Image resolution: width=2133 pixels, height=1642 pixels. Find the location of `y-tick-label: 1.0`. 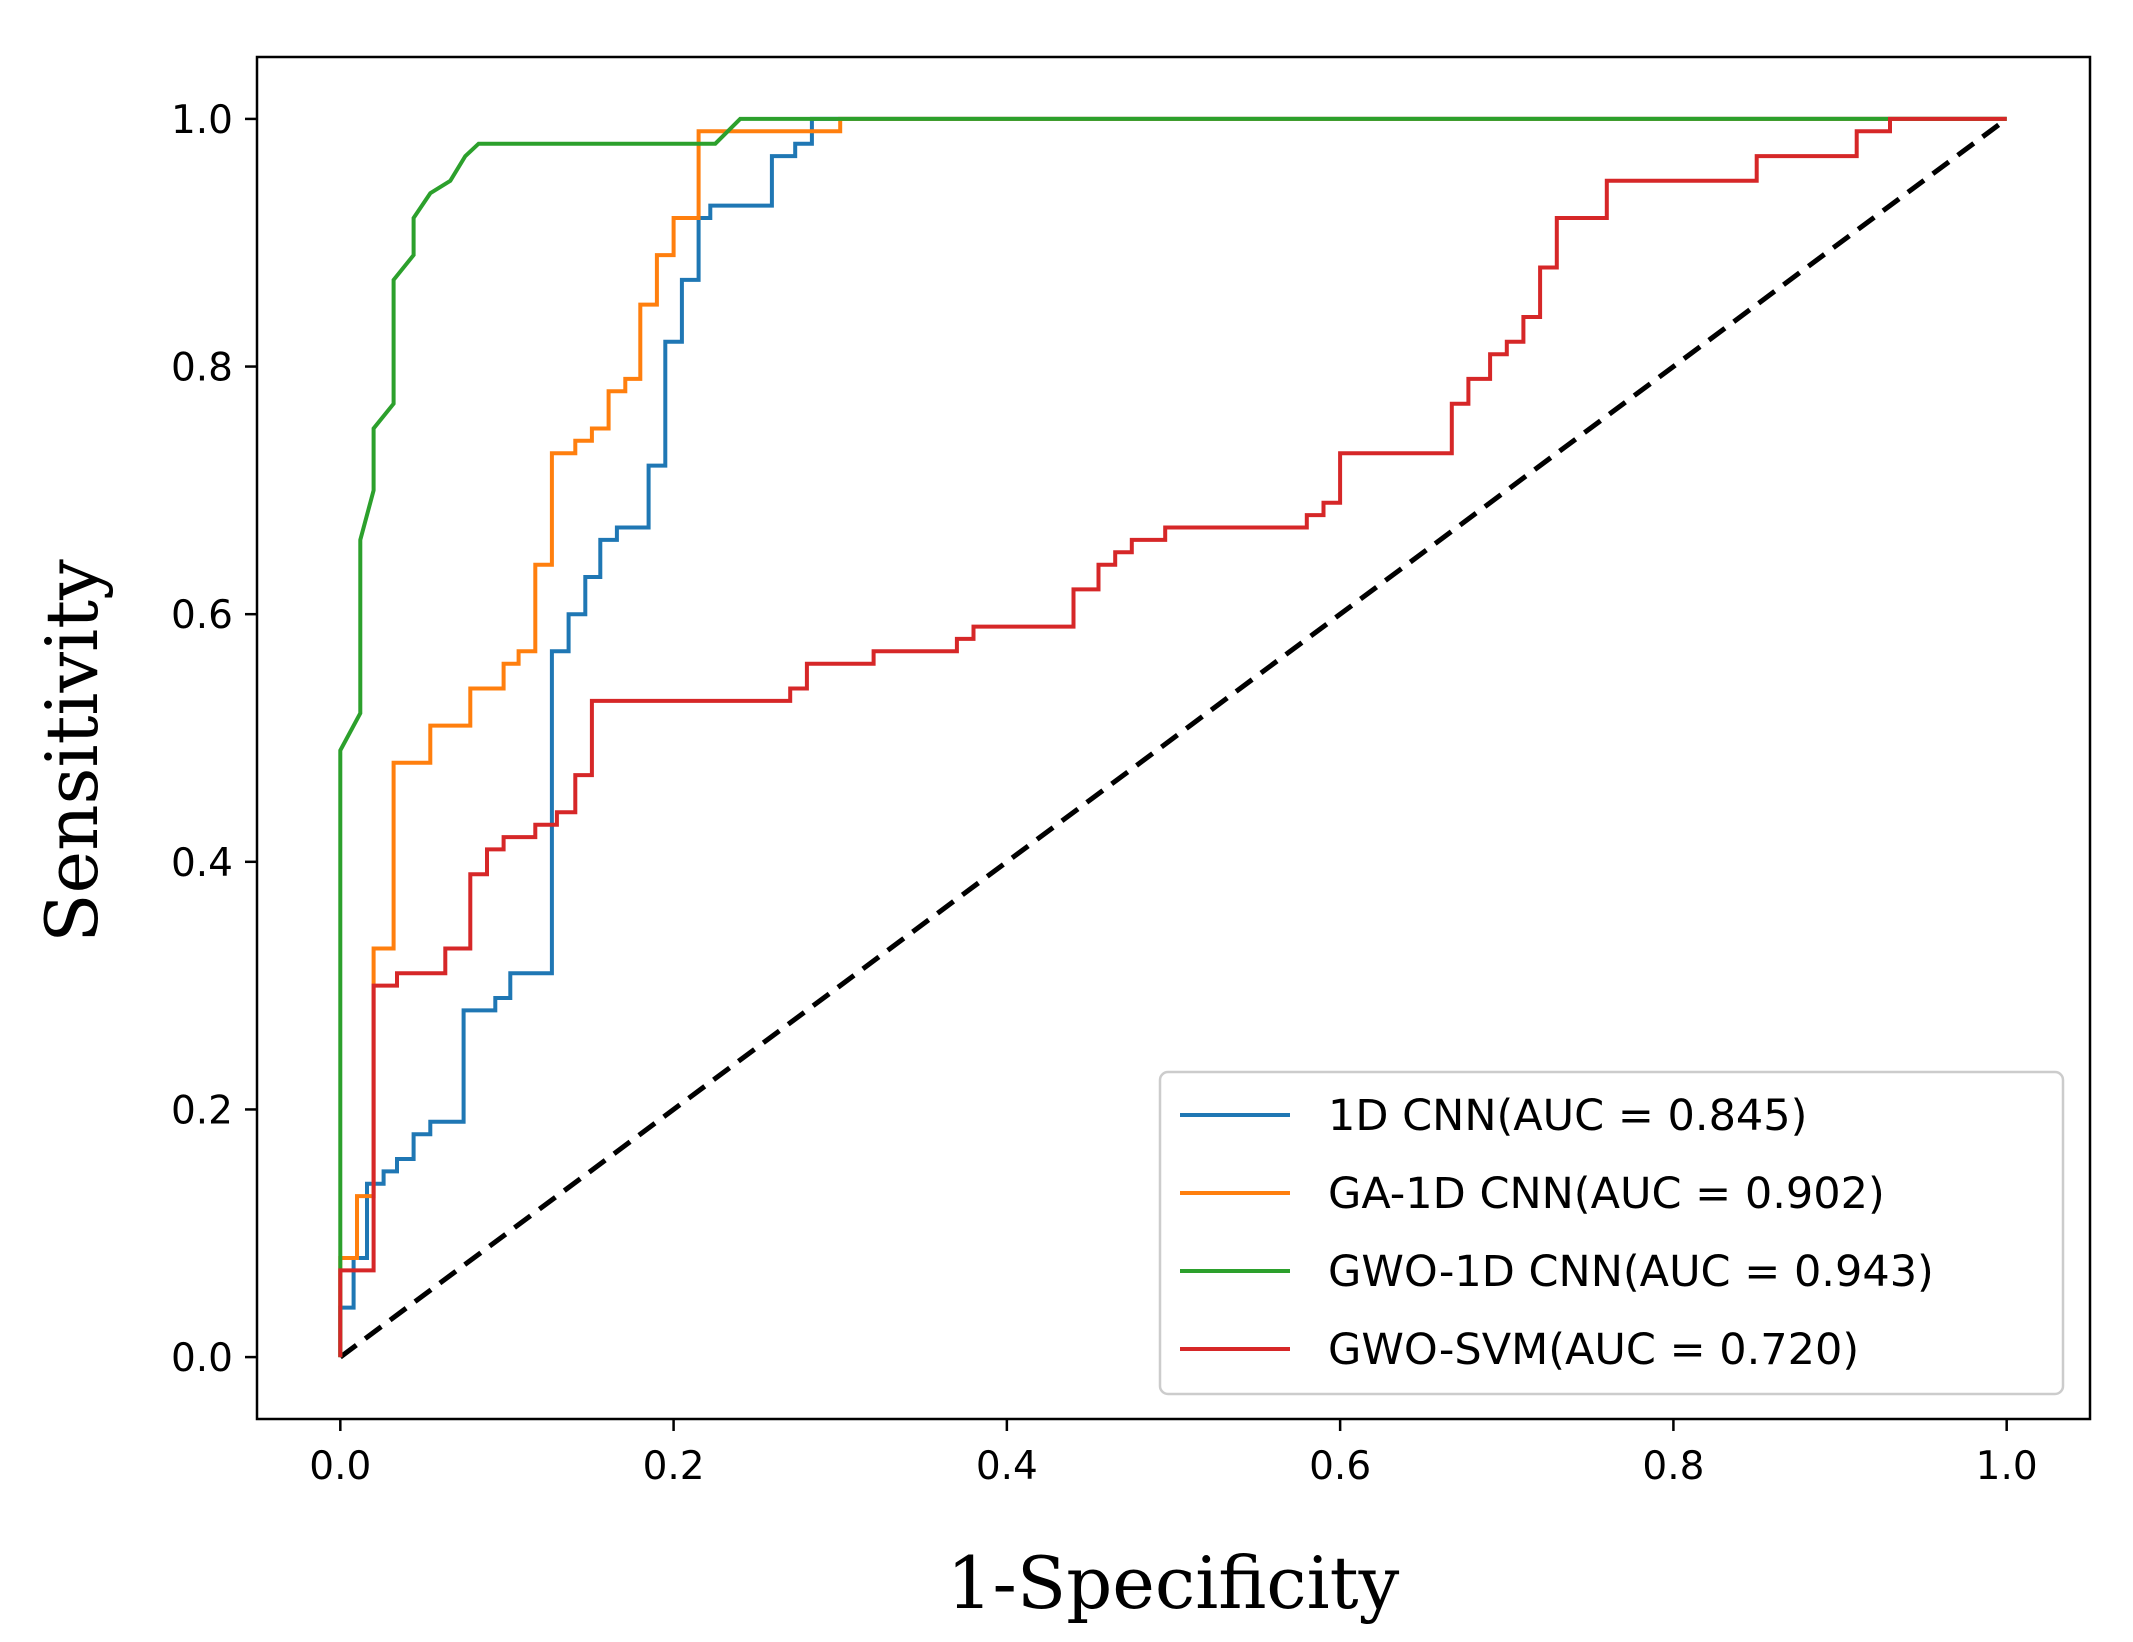

y-tick-label: 1.0 is located at coordinates (202, 120).